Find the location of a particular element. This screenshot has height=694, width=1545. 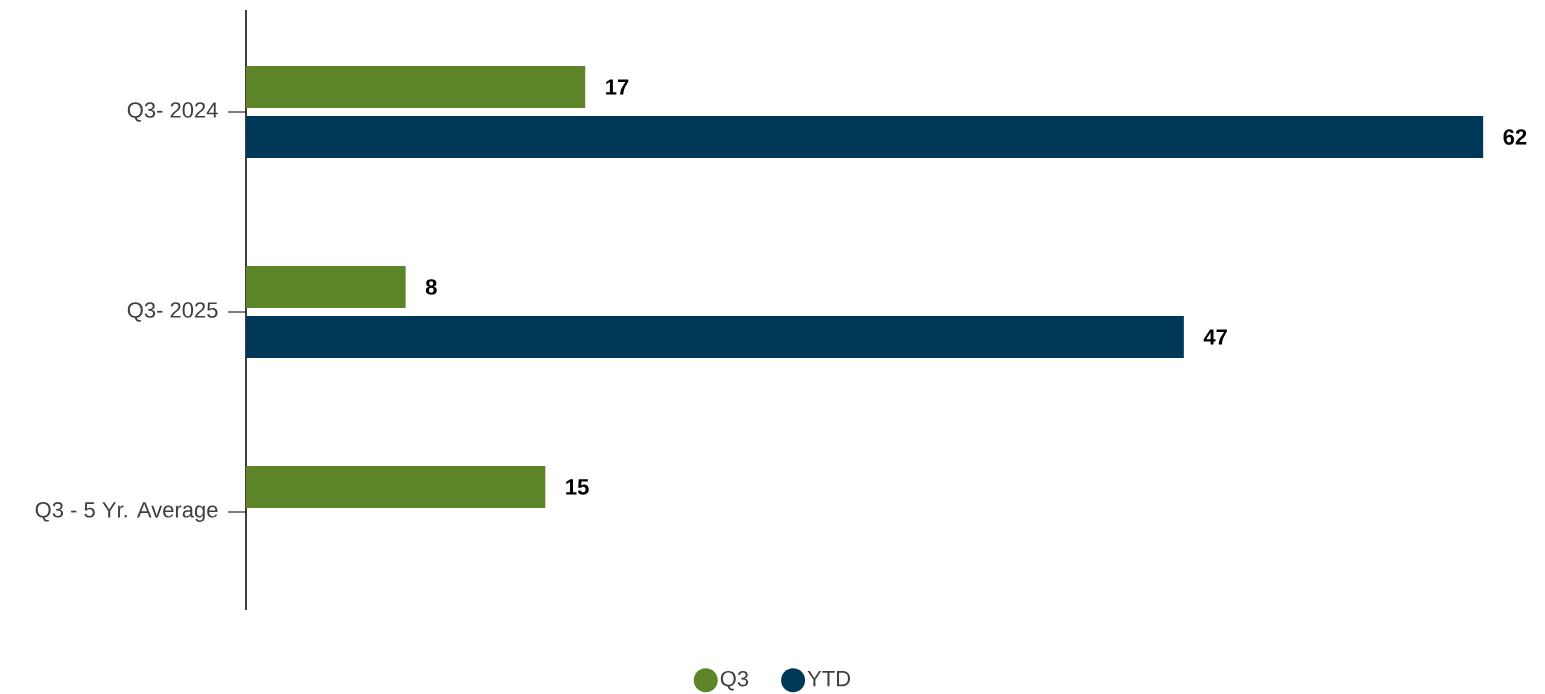

data-label: 47 is located at coordinates (1215, 337).